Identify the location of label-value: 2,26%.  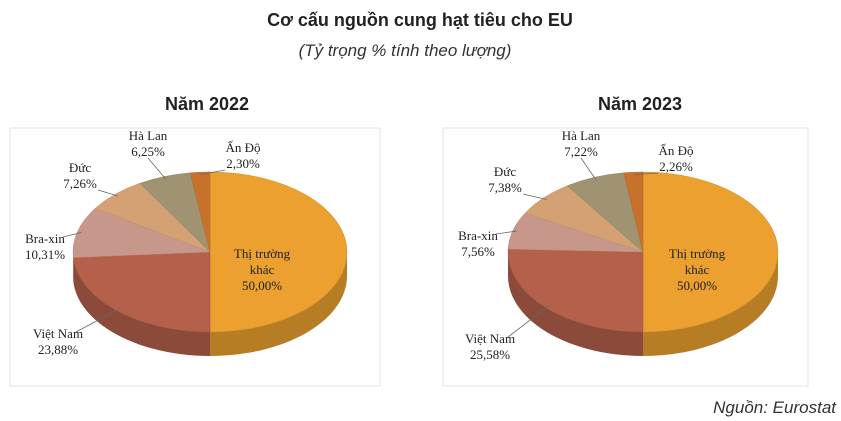
(676, 166).